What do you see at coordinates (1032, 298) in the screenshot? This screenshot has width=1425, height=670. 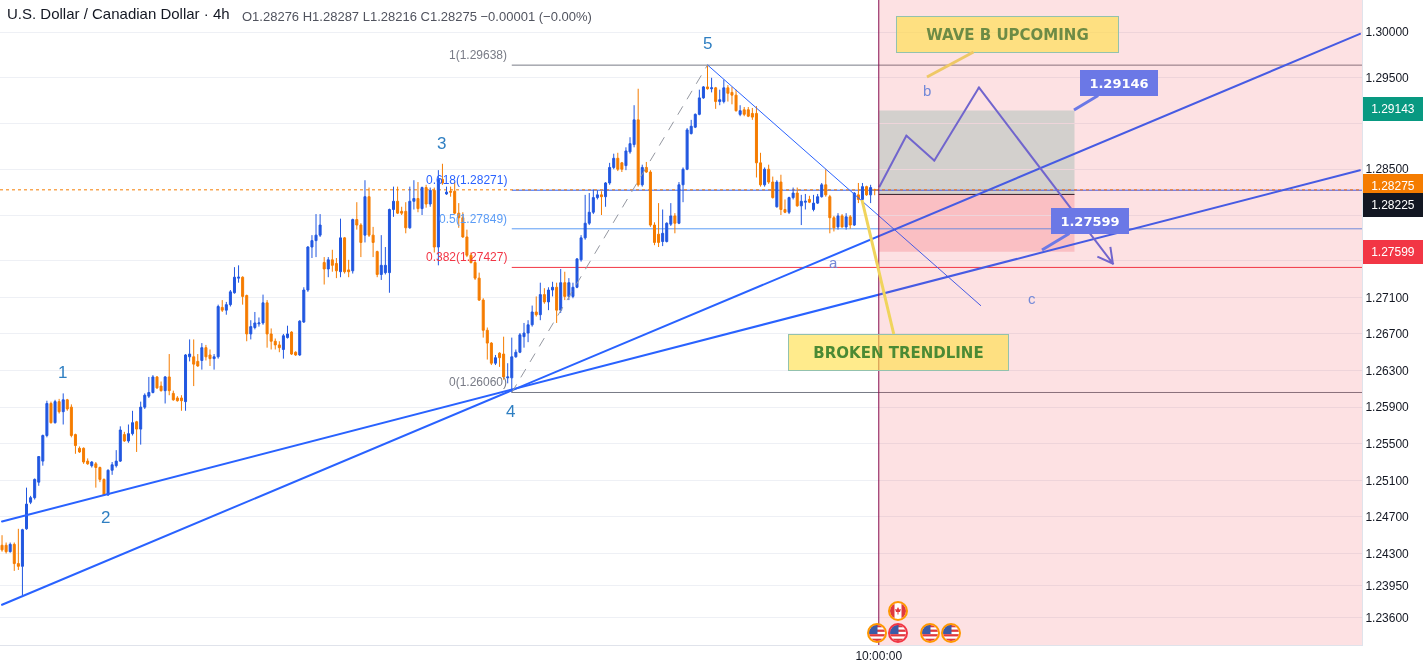 I see `annotation: c` at bounding box center [1032, 298].